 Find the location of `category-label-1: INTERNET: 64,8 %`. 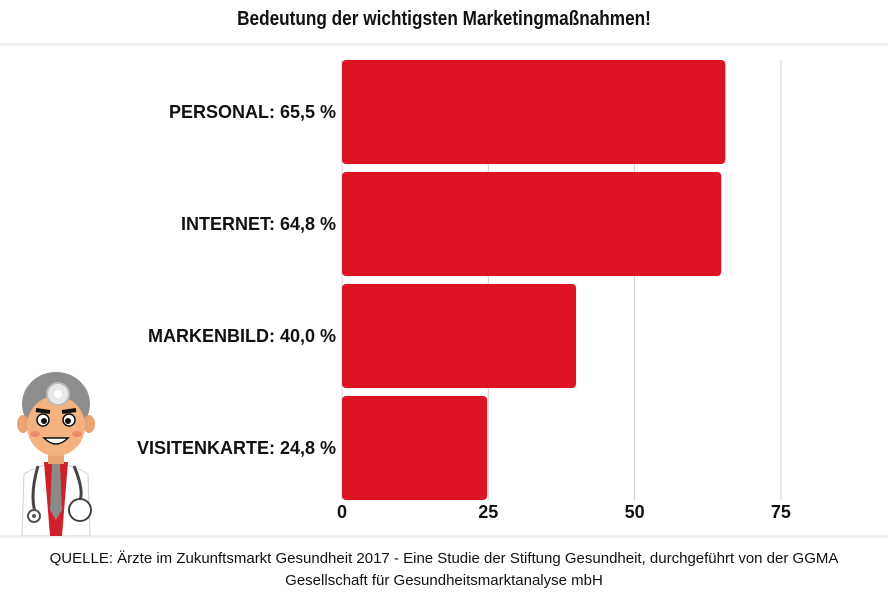

category-label-1: INTERNET: 64,8 % is located at coordinates (258, 224).